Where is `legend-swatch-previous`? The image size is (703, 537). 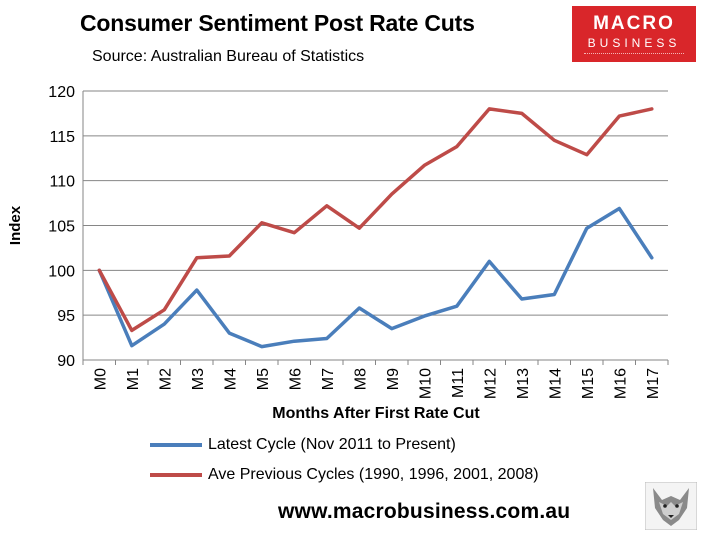 legend-swatch-previous is located at coordinates (176, 475).